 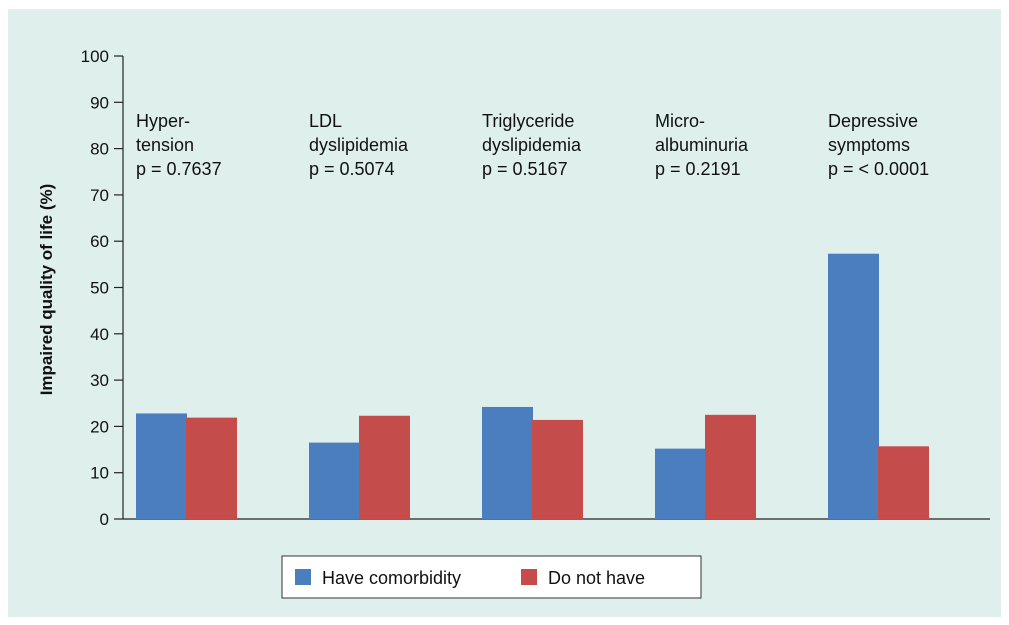 I want to click on legend-label: Do not have, so click(x=596, y=578).